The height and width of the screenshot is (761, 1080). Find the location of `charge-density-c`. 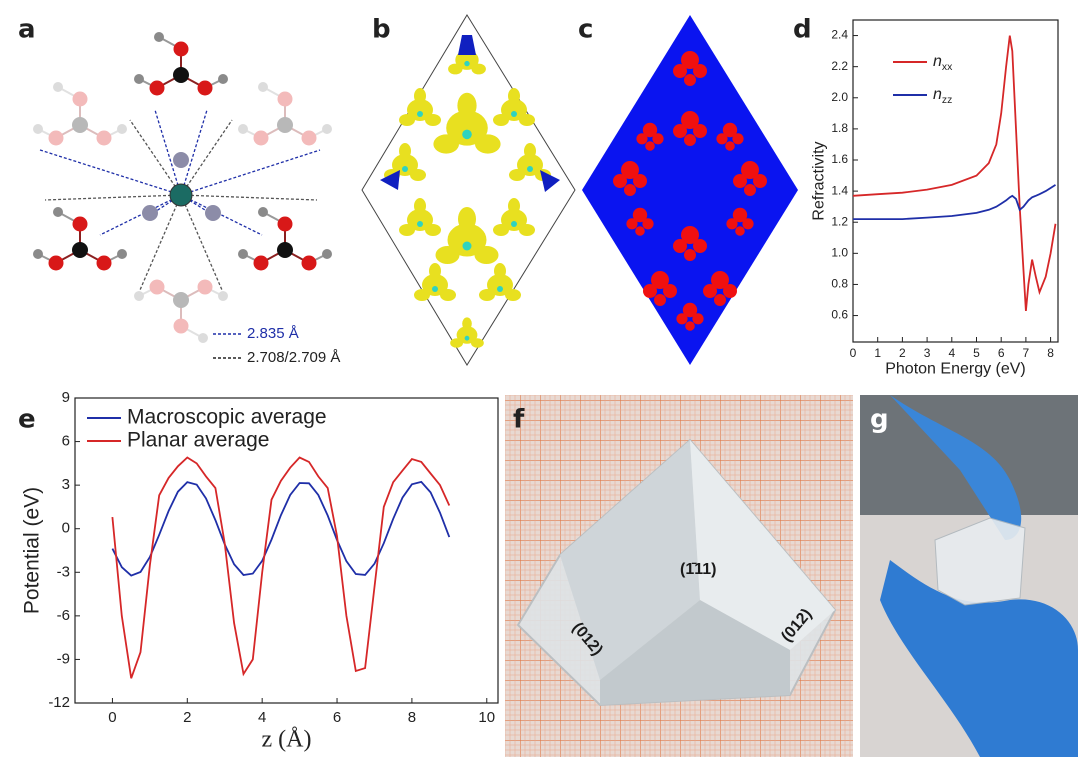

charge-density-c is located at coordinates (690, 190).